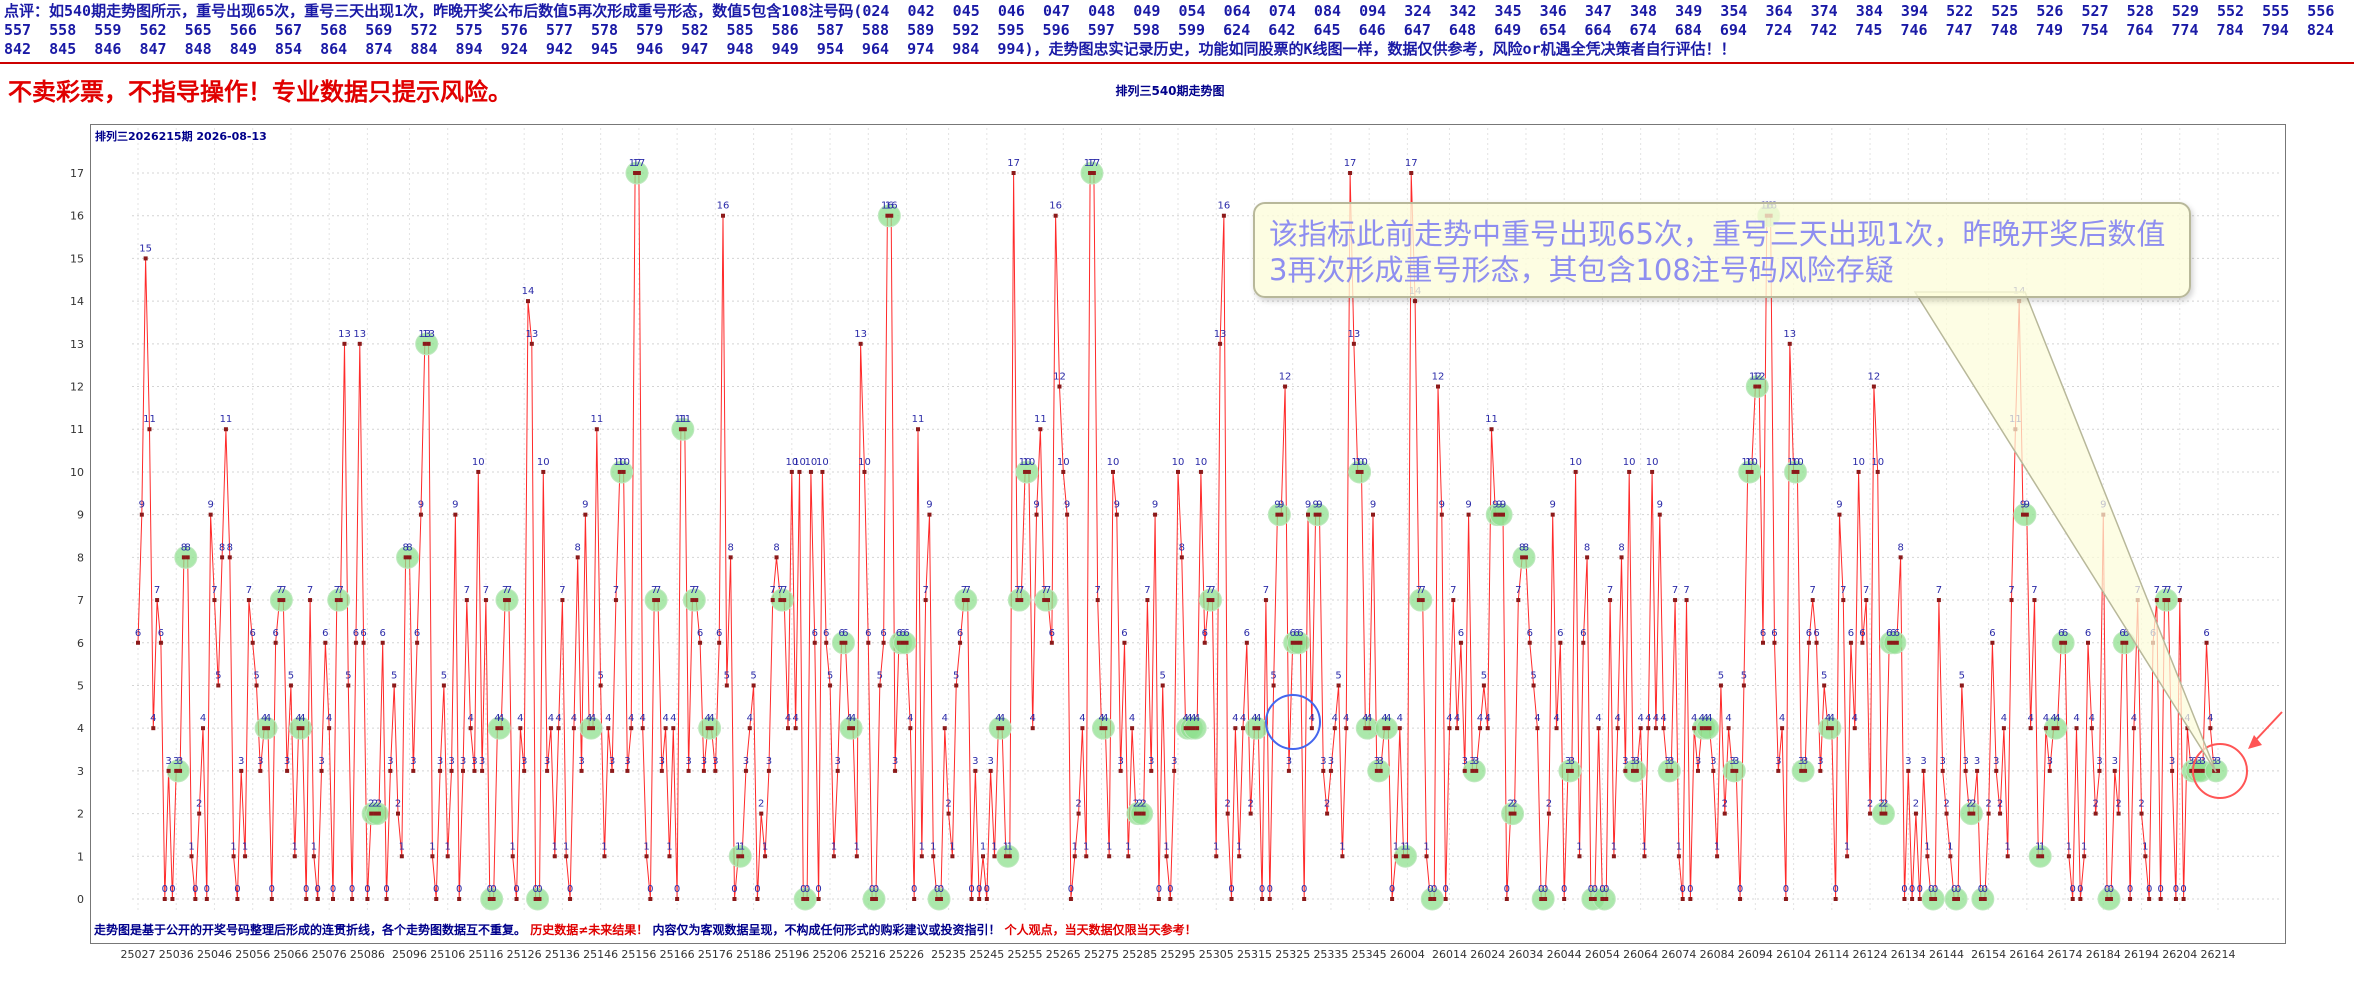 The width and height of the screenshot is (2354, 989). What do you see at coordinates (1090, 163) in the screenshot?
I see `data-label: 17` at bounding box center [1090, 163].